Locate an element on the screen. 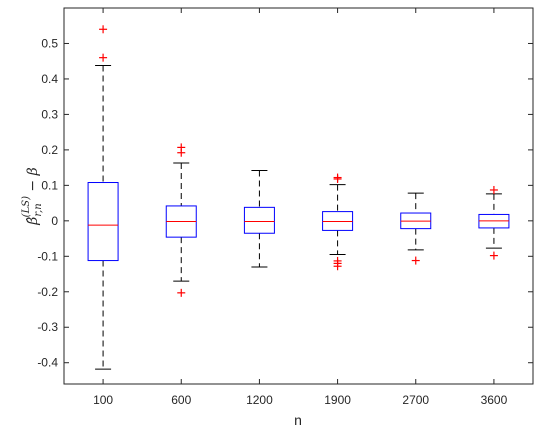 The image size is (550, 433). y-axis-label-rest: − β is located at coordinates (33, 181).